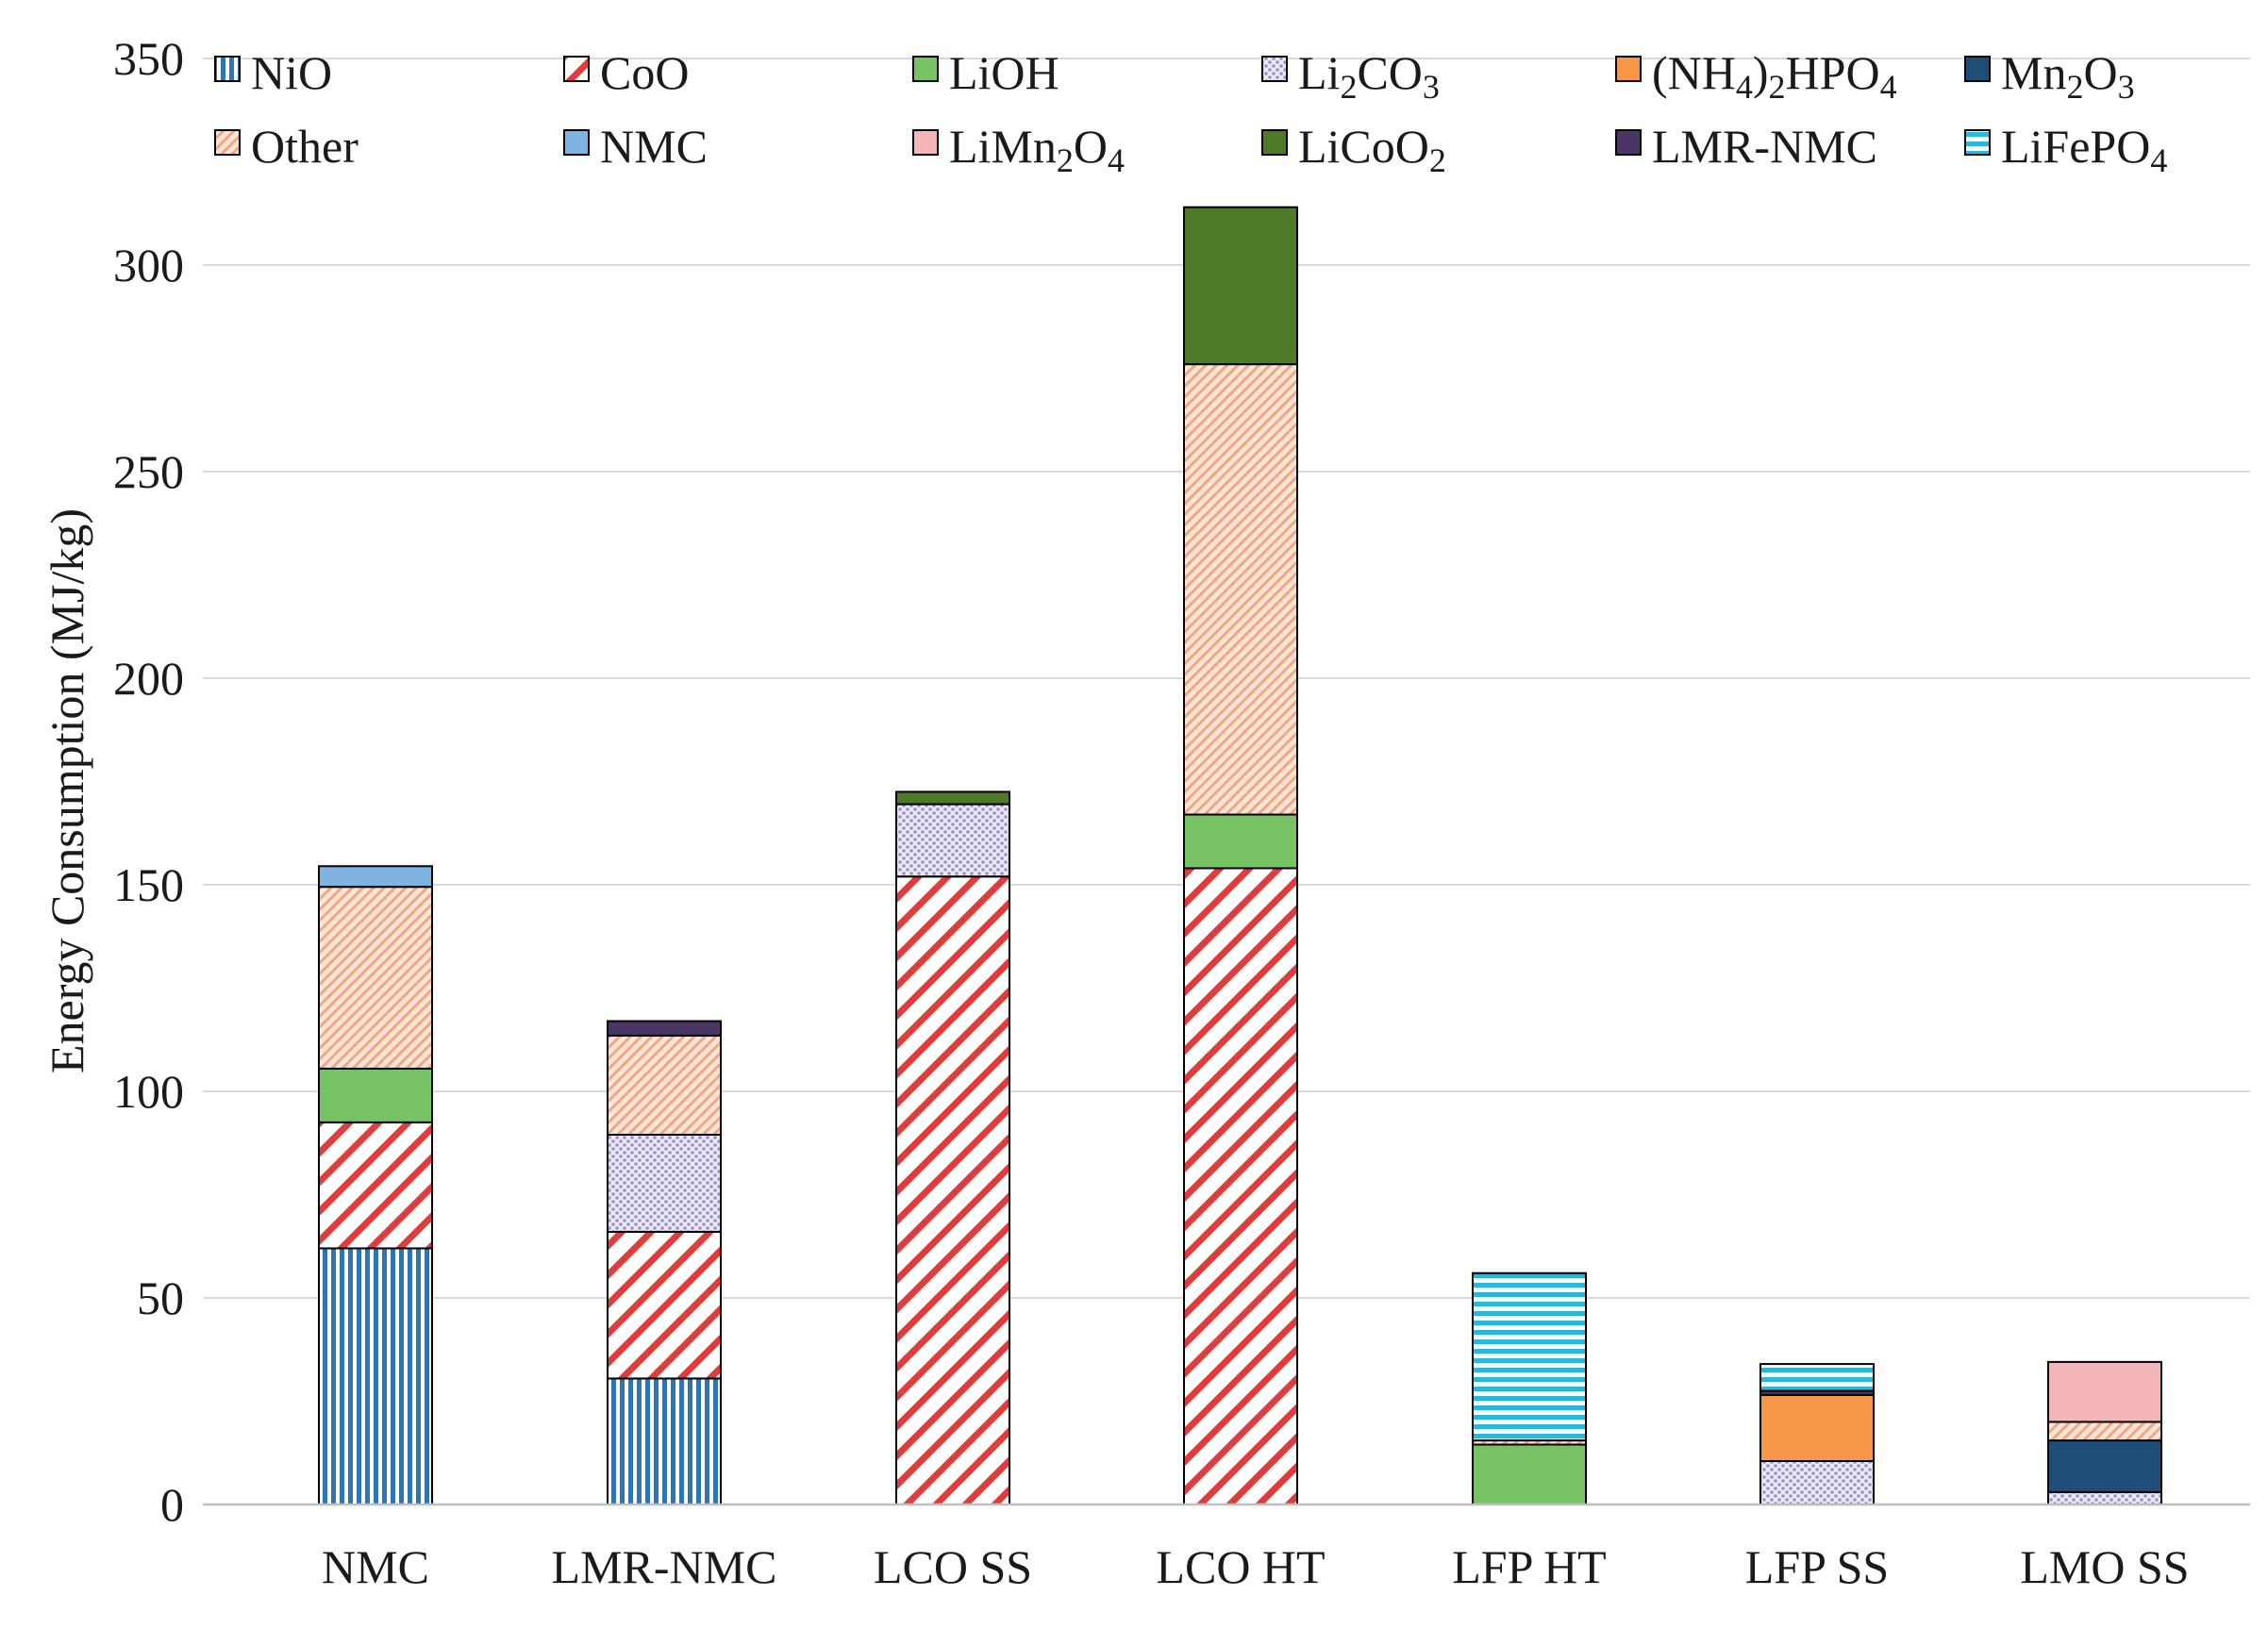 The image size is (2268, 1629). Describe the element at coordinates (2105, 1566) in the screenshot. I see `x-category-label: LMO SS` at that location.